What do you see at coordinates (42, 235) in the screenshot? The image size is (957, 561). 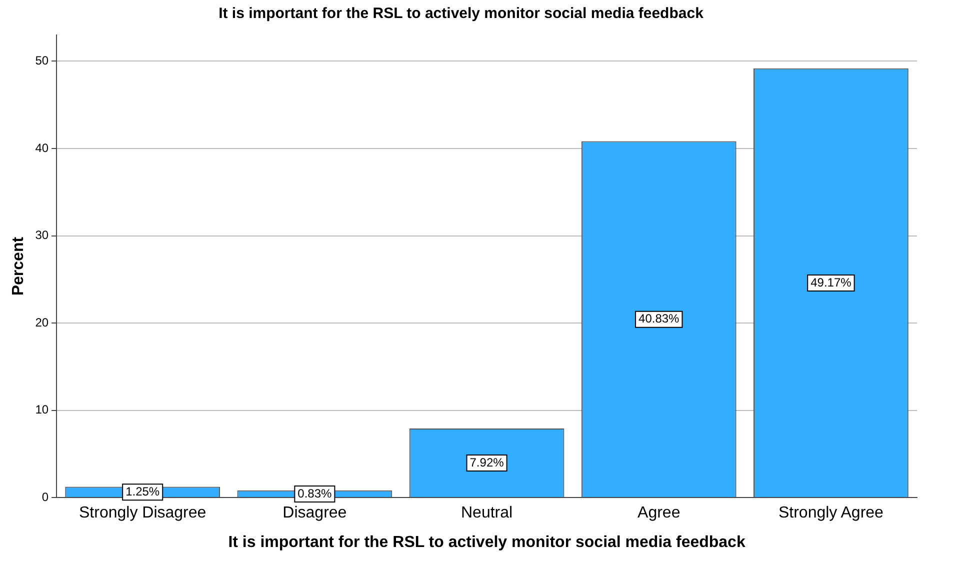 I see `y-tick-label: 30` at bounding box center [42, 235].